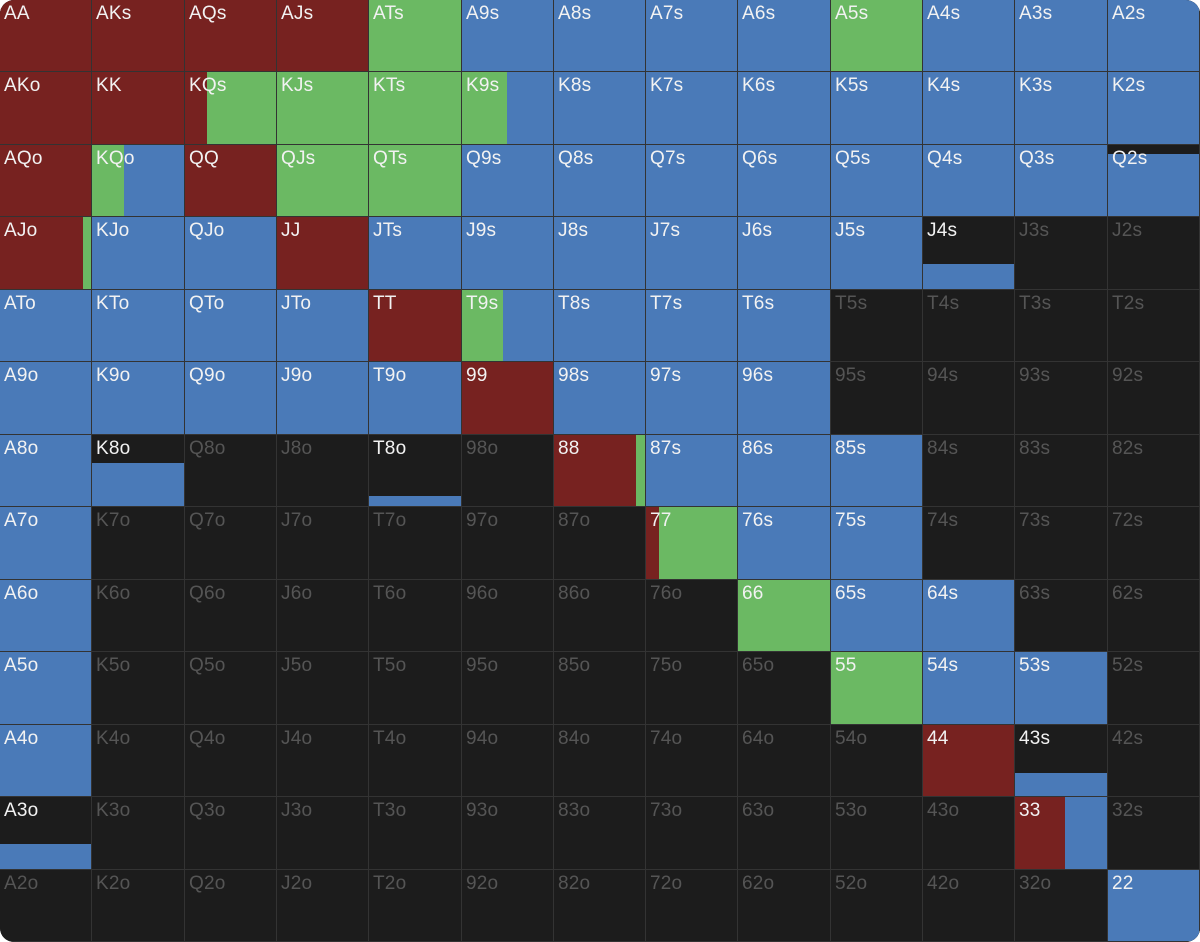 Image resolution: width=1200 pixels, height=942 pixels. Describe the element at coordinates (508, 833) in the screenshot. I see `hand-cell-93o: 93o` at that location.